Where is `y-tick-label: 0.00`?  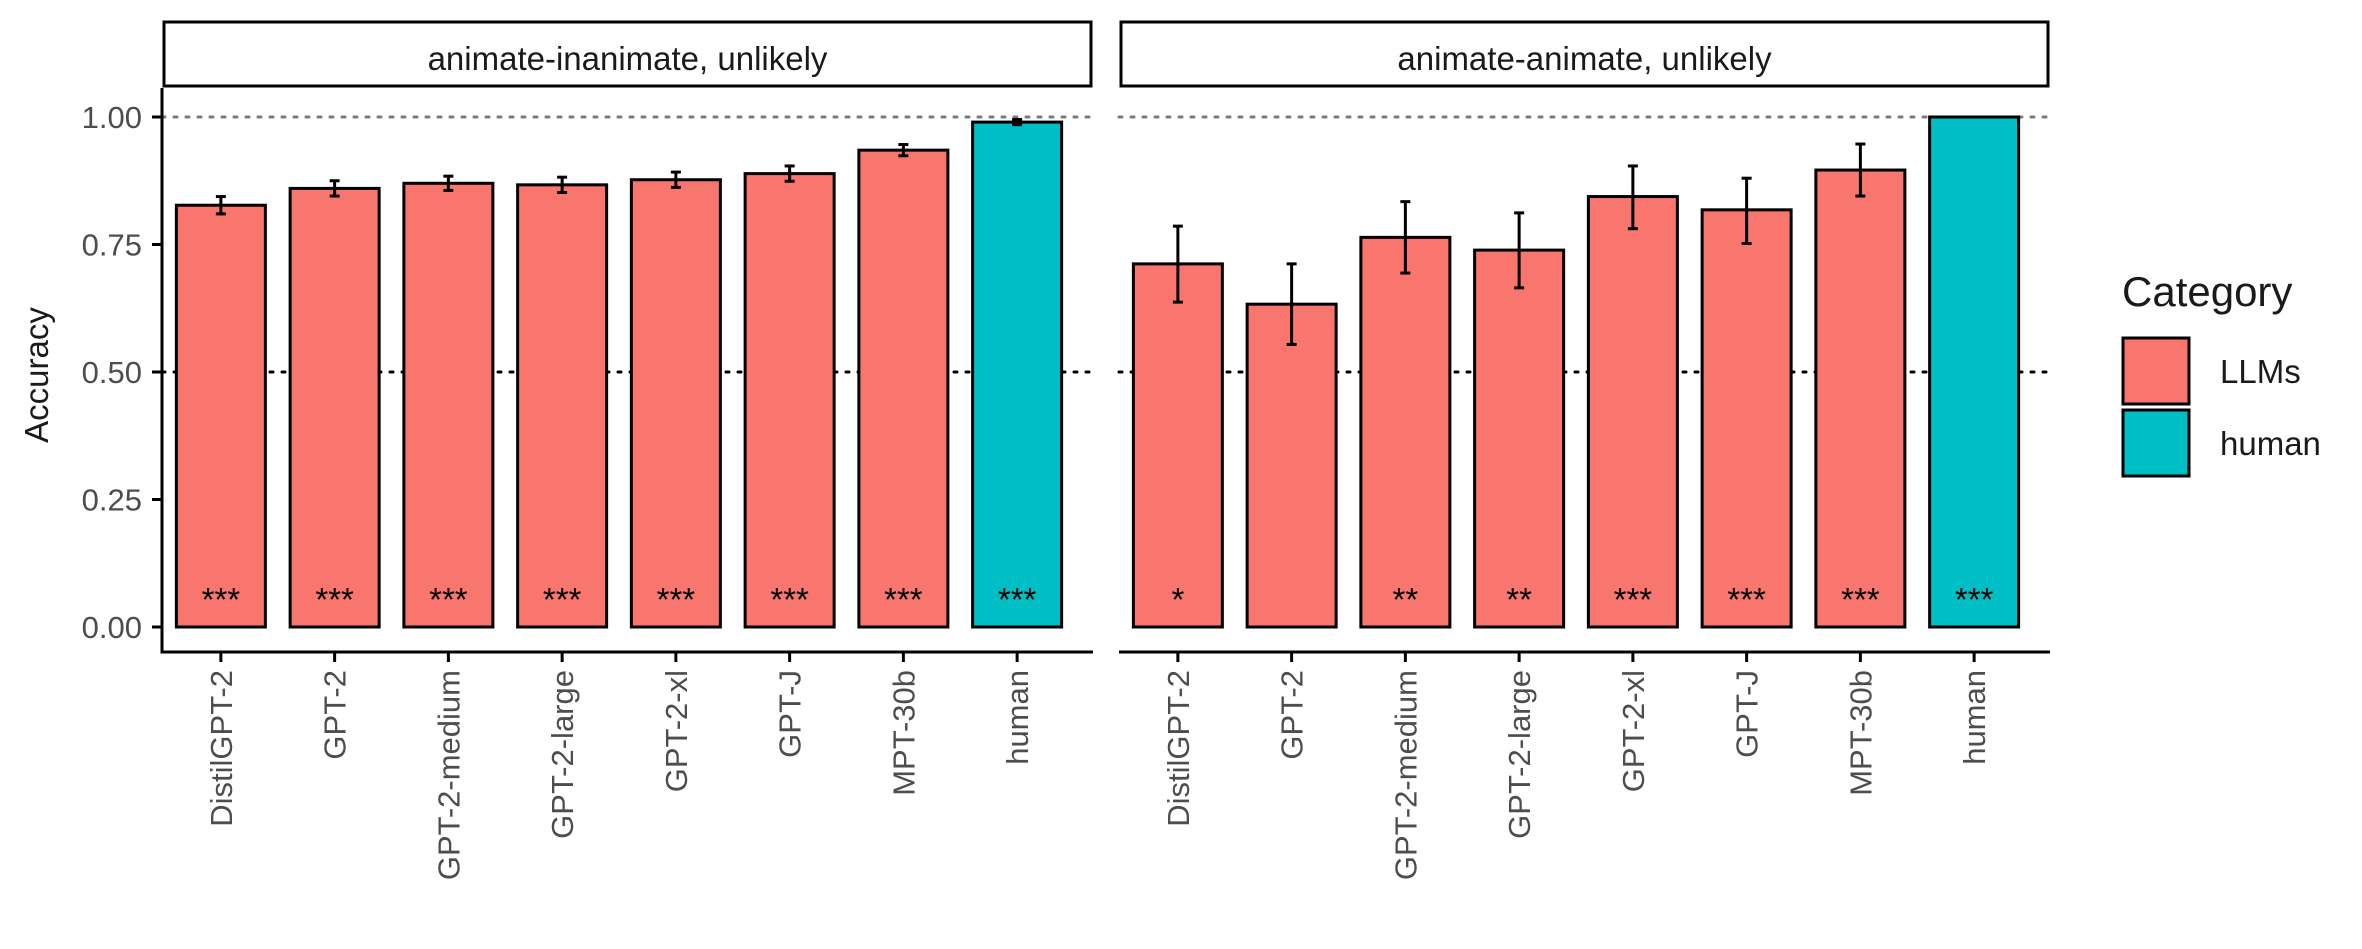 y-tick-label: 0.00 is located at coordinates (112, 627).